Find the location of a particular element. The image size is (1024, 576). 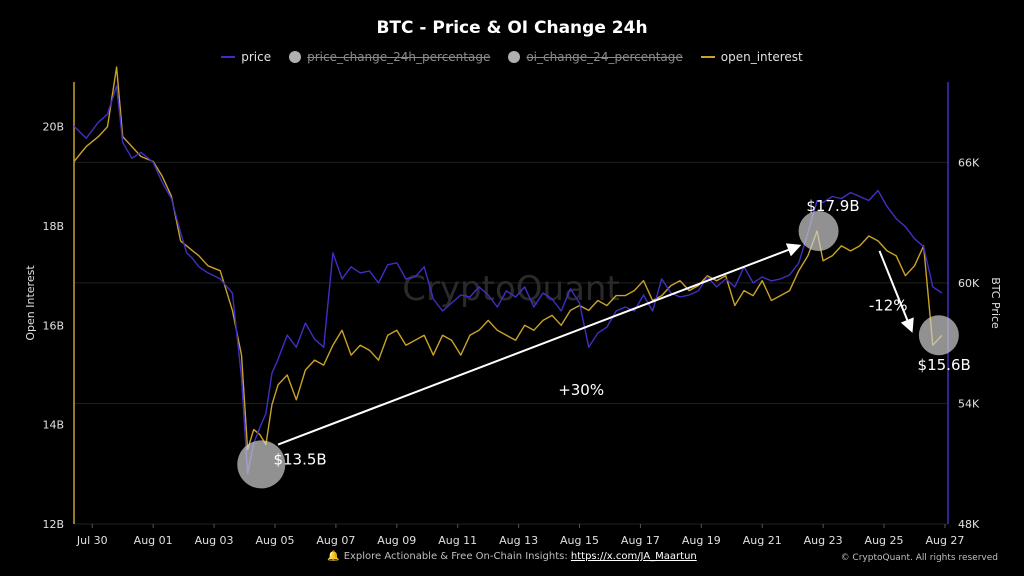

legend-item-price: price is located at coordinates (246, 57).